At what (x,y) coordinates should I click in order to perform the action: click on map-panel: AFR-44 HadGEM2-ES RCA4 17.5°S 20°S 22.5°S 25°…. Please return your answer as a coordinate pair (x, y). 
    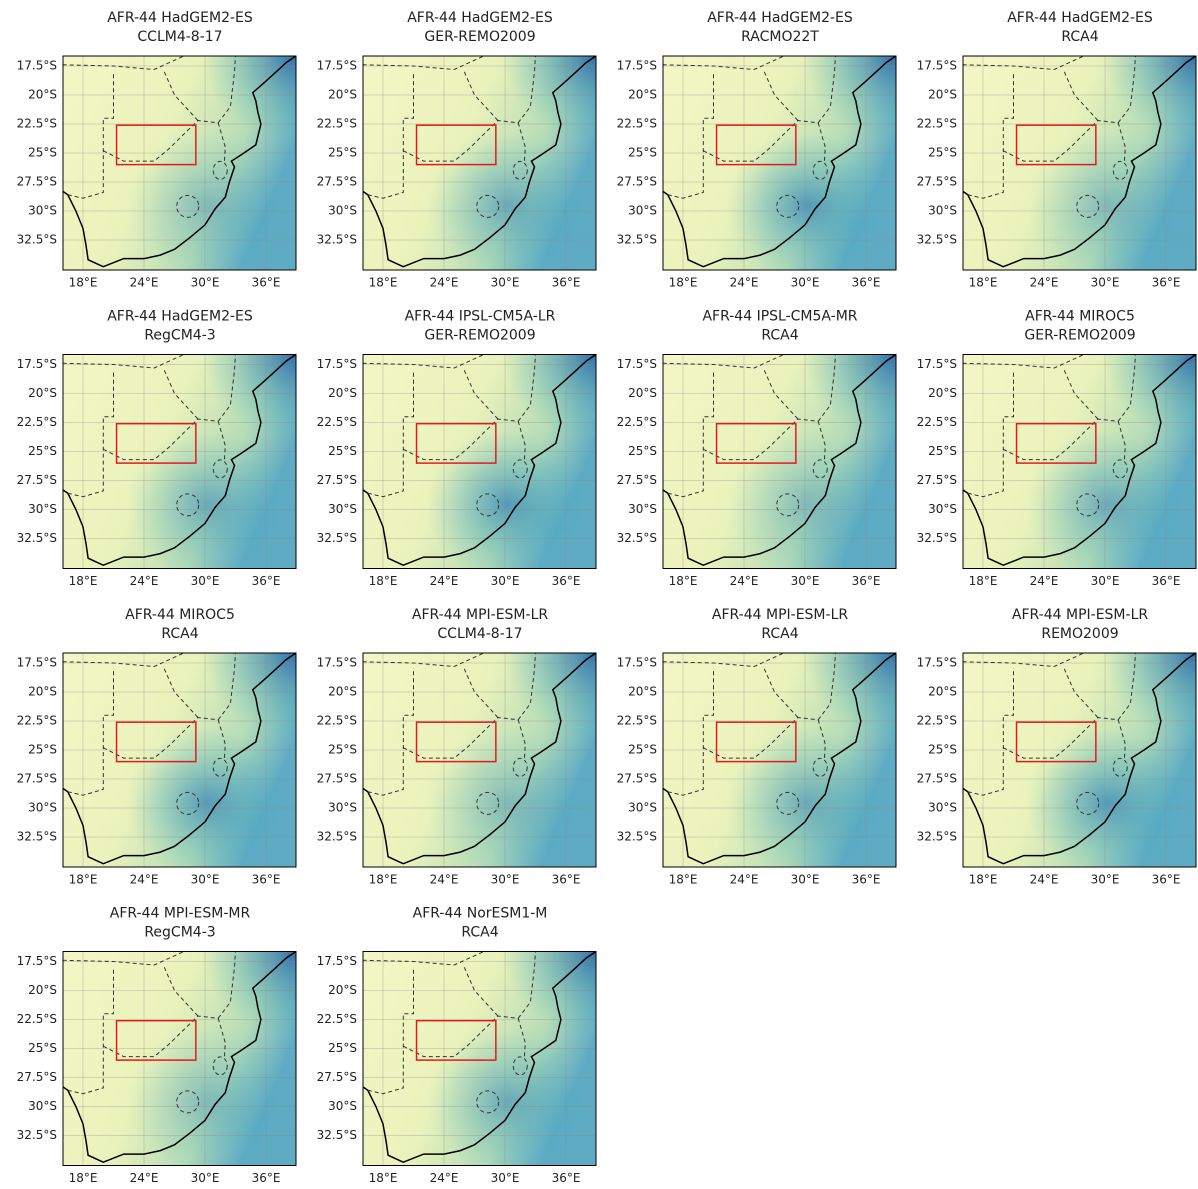
    Looking at the image, I should click on (1057, 150).